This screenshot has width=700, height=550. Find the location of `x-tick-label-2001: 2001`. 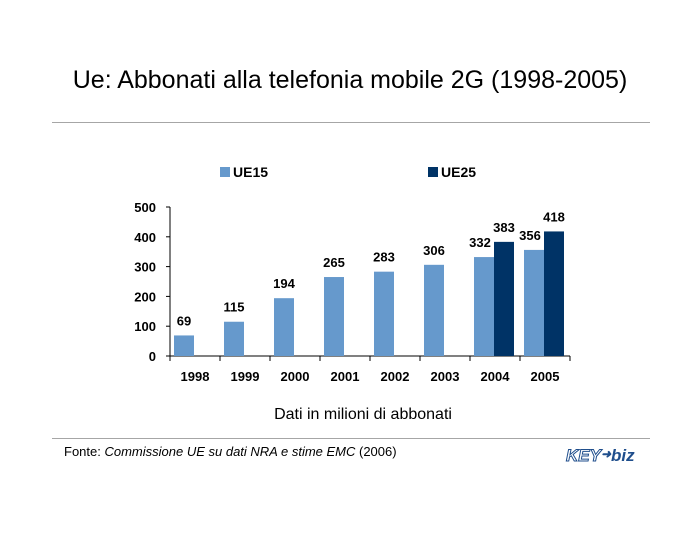

x-tick-label-2001: 2001 is located at coordinates (345, 376).